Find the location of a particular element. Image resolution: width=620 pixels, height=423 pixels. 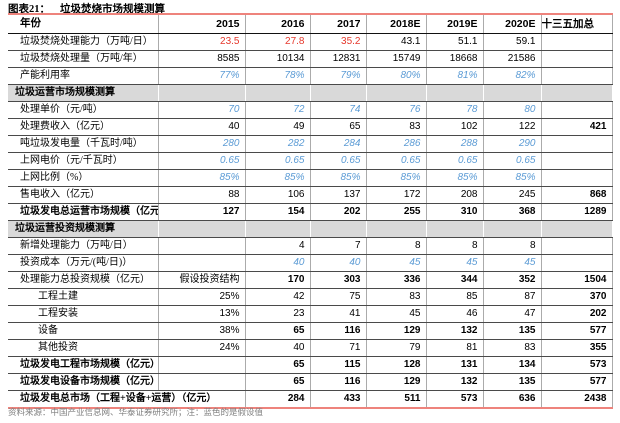

cell-equipment-6: 577 is located at coordinates (577, 331).